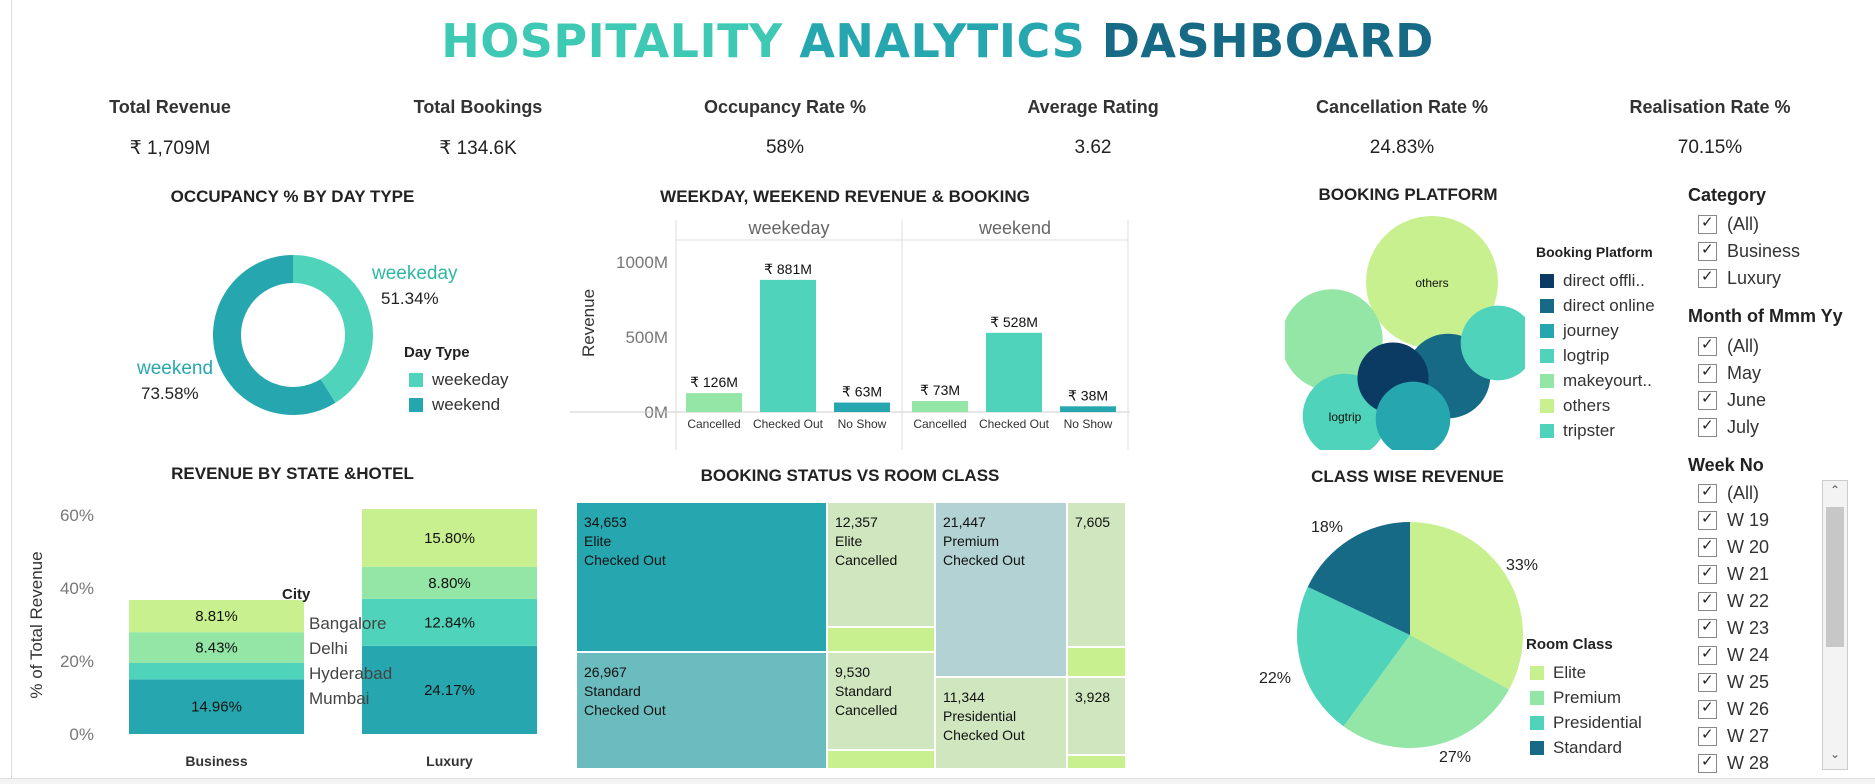 This screenshot has width=1875, height=784. I want to click on bubble-journey, so click(1413, 415).